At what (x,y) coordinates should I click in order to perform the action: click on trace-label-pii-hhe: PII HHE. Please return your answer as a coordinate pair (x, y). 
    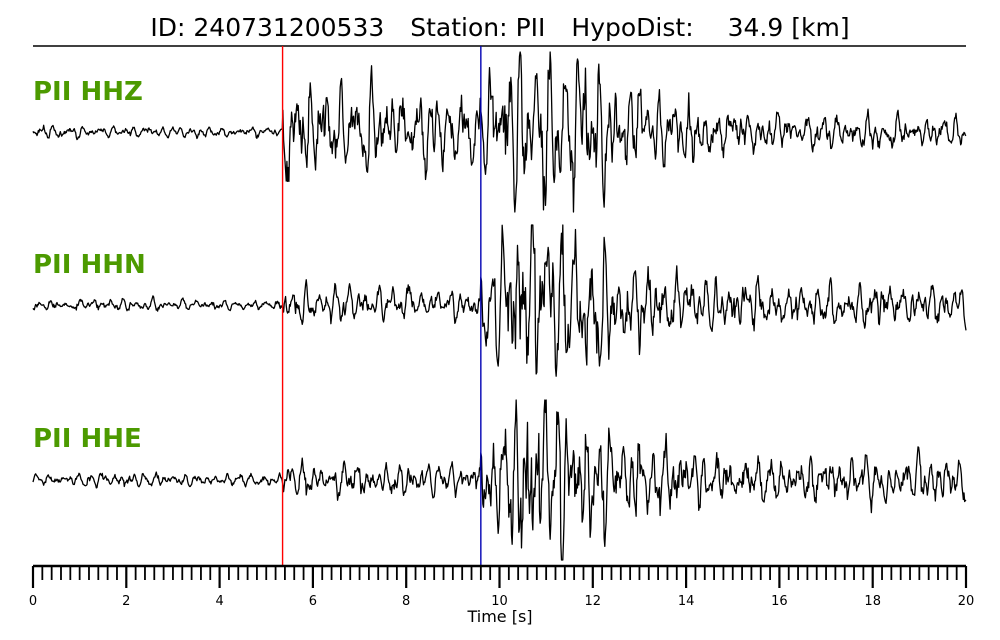
    Looking at the image, I should click on (87, 439).